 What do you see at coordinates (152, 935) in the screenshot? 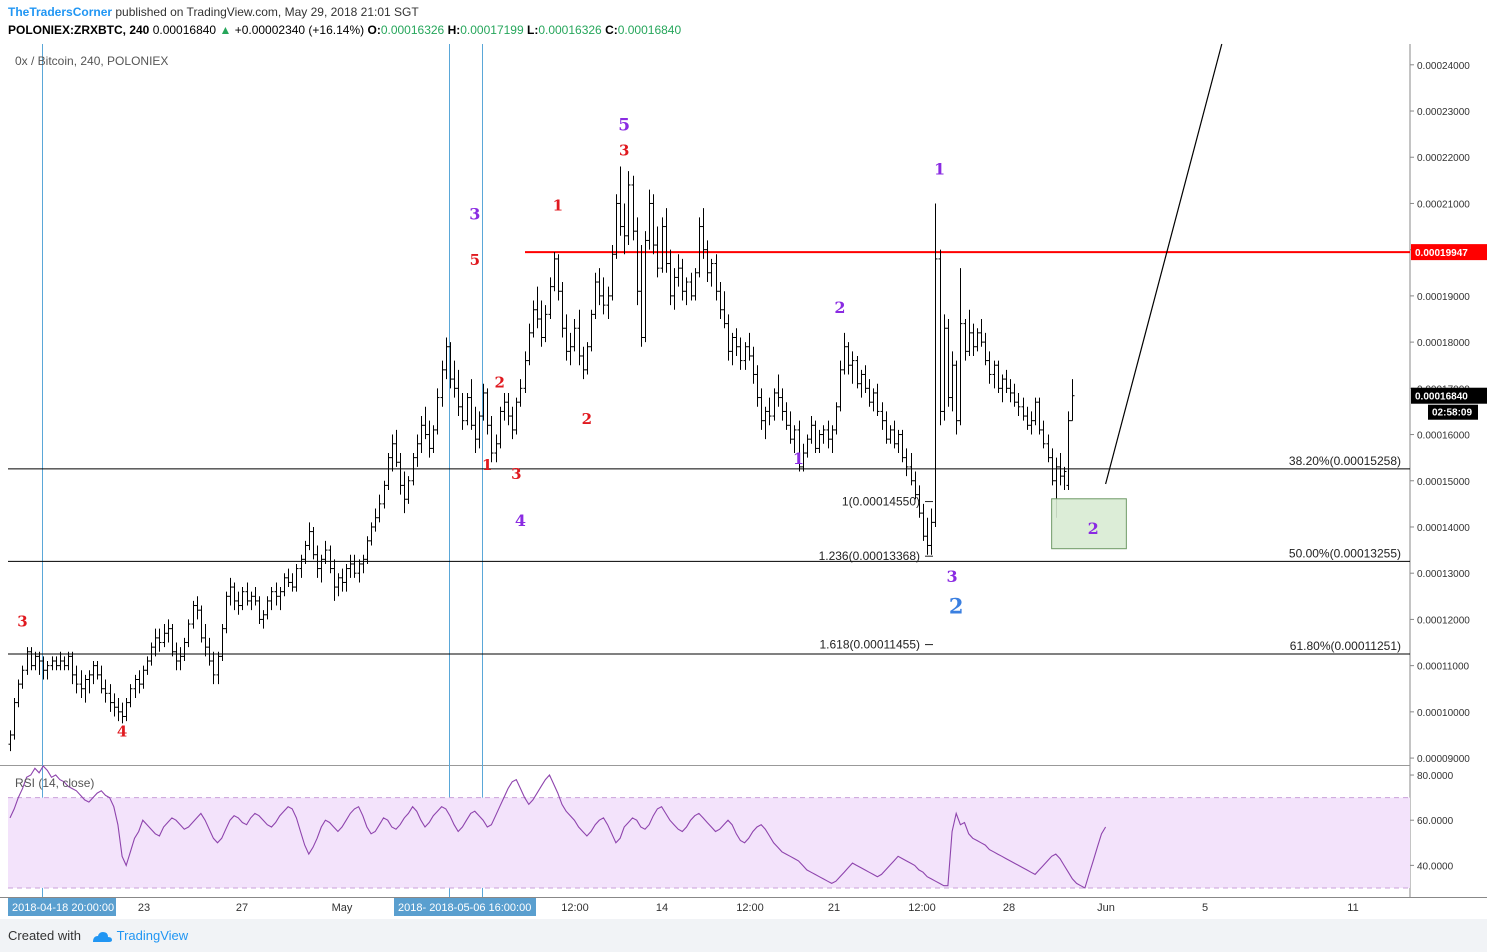
I see `tradingview-brand: TradingView` at bounding box center [152, 935].